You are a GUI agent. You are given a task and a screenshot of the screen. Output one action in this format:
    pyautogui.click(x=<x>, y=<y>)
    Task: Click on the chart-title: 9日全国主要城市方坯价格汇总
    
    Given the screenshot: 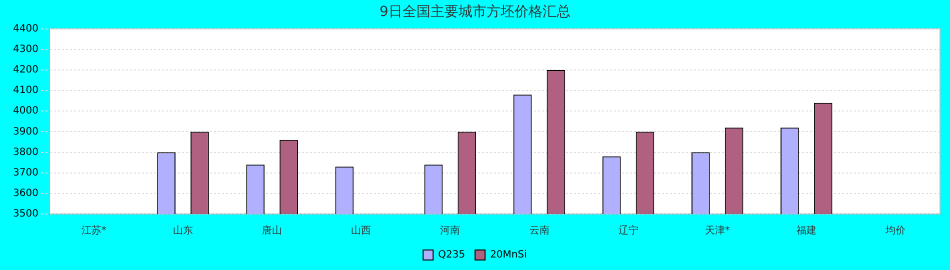 What is the action you would take?
    pyautogui.click(x=475, y=12)
    